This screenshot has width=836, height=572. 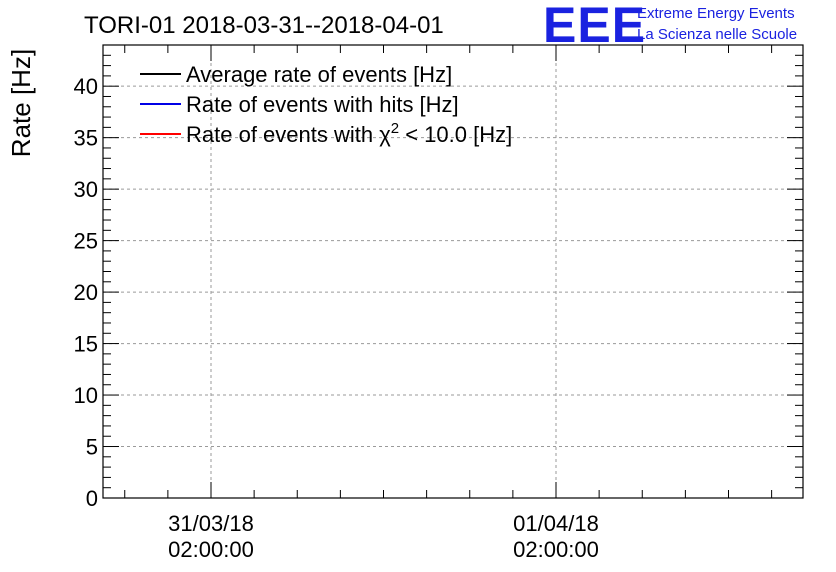 I want to click on logo-line-2: La Scienza nelle Scuole, so click(x=717, y=34).